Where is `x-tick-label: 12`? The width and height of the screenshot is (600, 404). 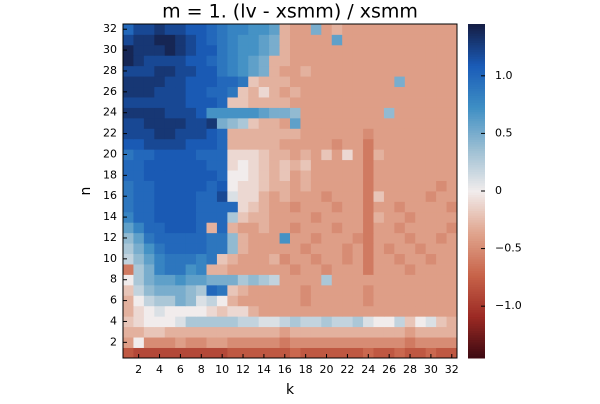 x-tick-label: 12 is located at coordinates (243, 369).